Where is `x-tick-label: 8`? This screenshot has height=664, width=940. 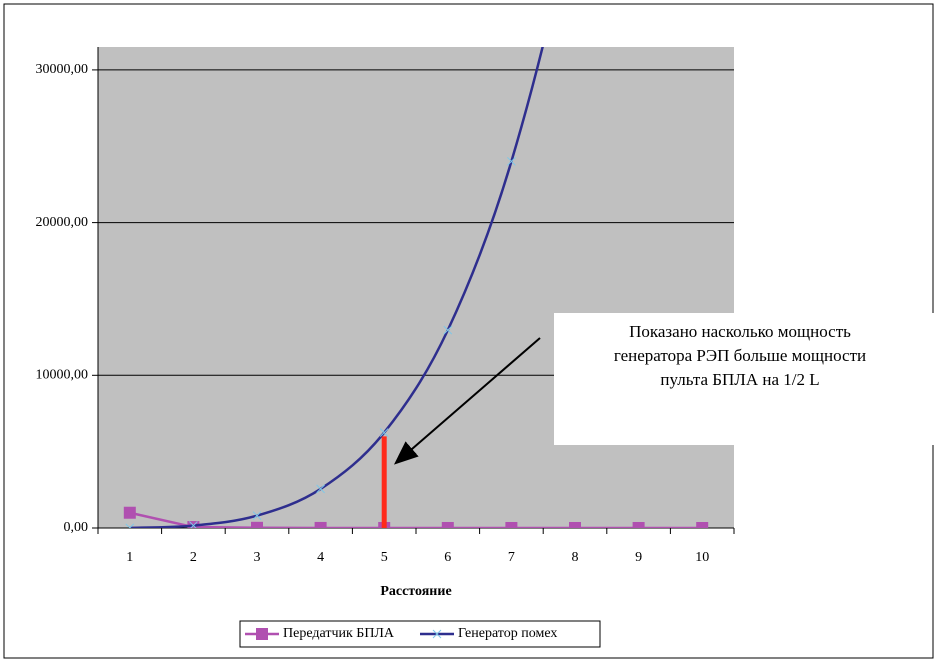
x-tick-label: 8 is located at coordinates (575, 557).